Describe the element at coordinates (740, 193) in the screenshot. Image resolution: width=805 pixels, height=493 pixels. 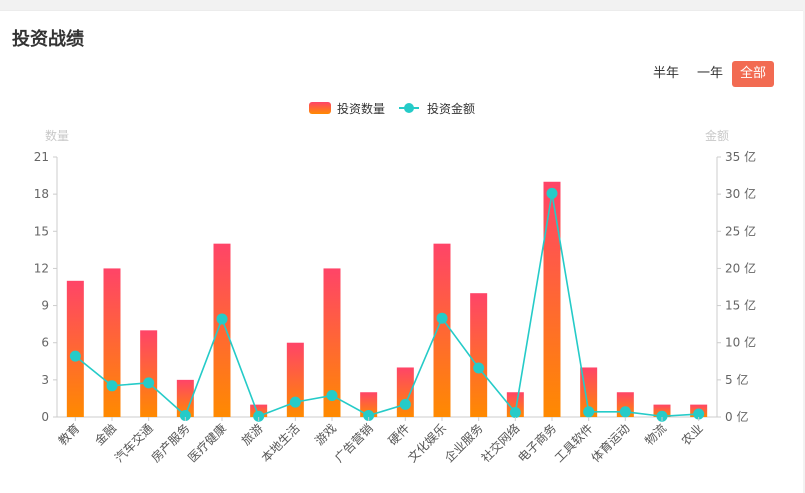
I see `y-right-tick-label: 30 亿` at that location.